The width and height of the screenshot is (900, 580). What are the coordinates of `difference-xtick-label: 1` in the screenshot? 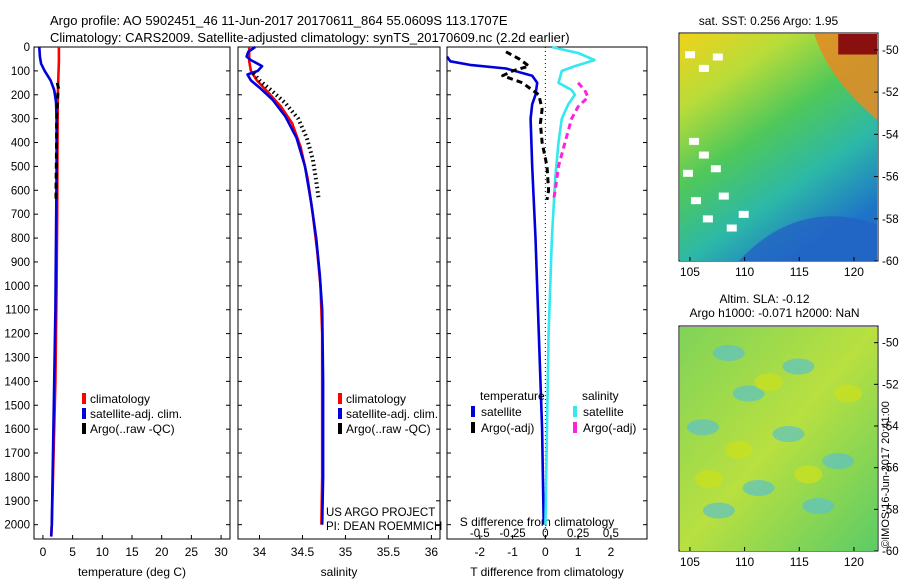 It's located at (578, 552).